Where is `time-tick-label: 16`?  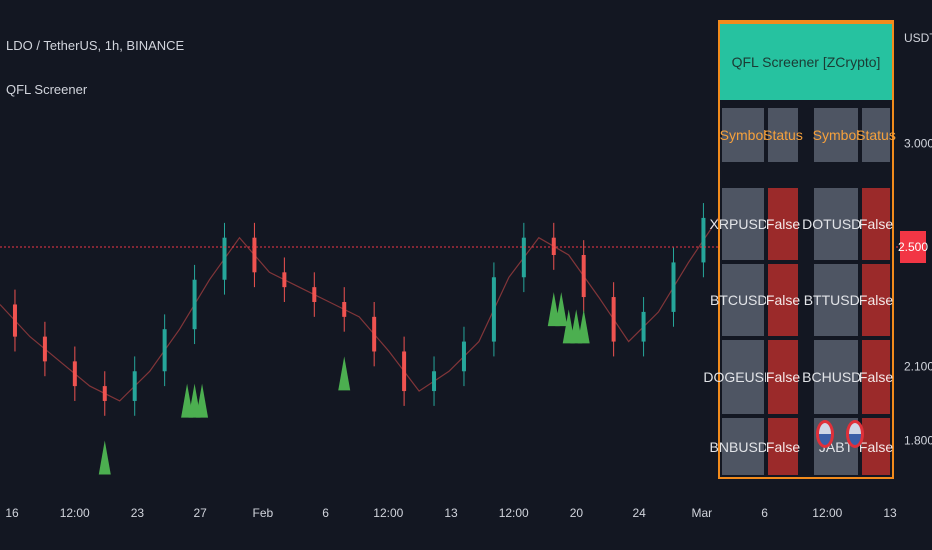
time-tick-label: 16 is located at coordinates (12, 513).